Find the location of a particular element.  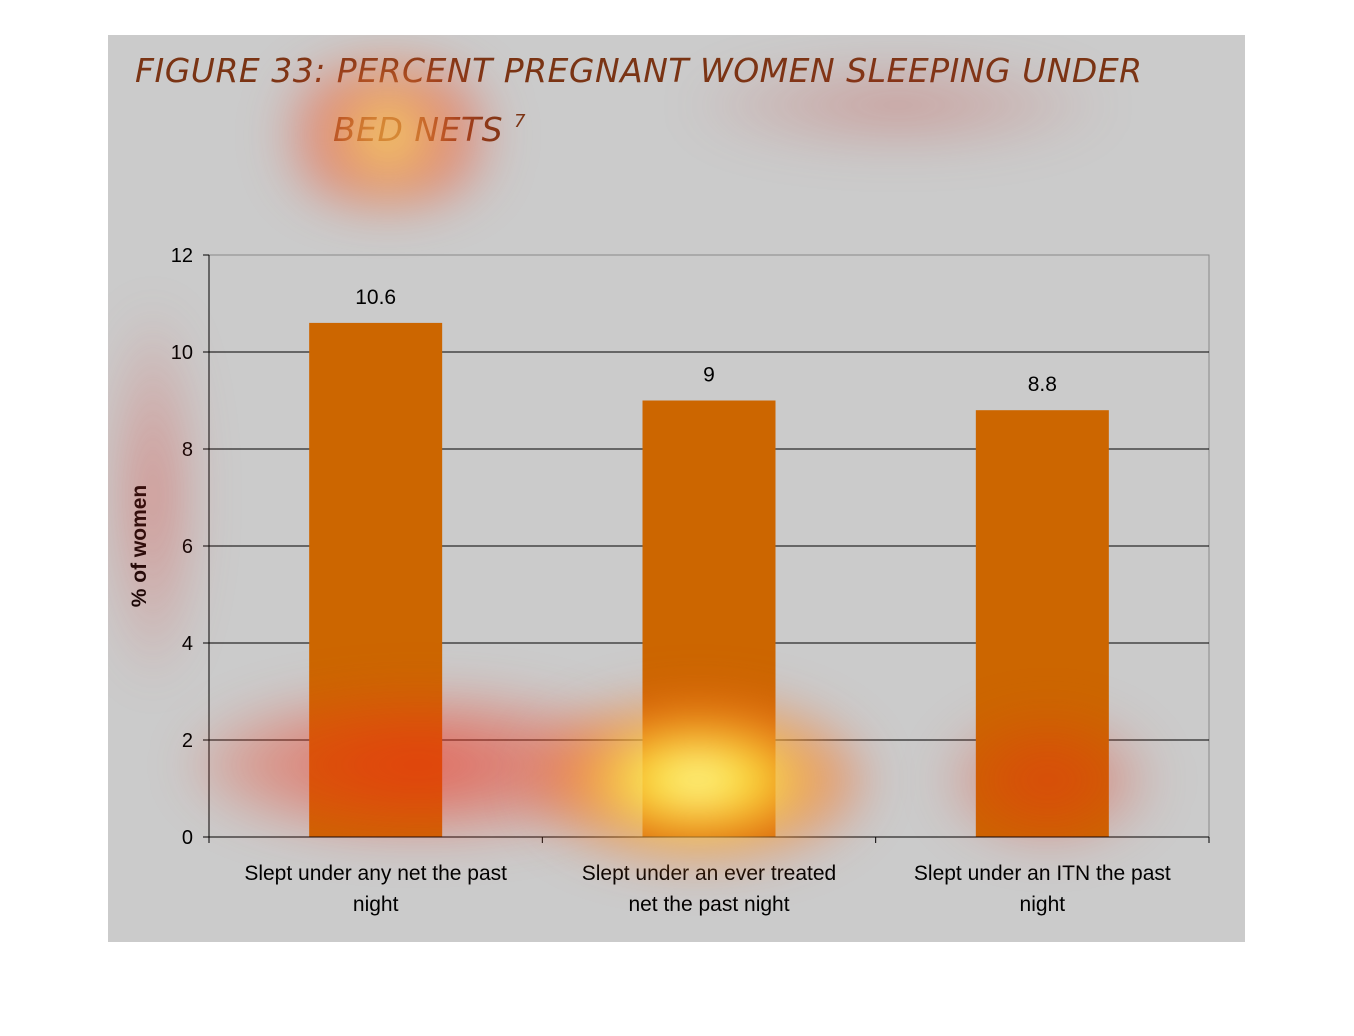

y-tick-label: 4 is located at coordinates (187, 644).